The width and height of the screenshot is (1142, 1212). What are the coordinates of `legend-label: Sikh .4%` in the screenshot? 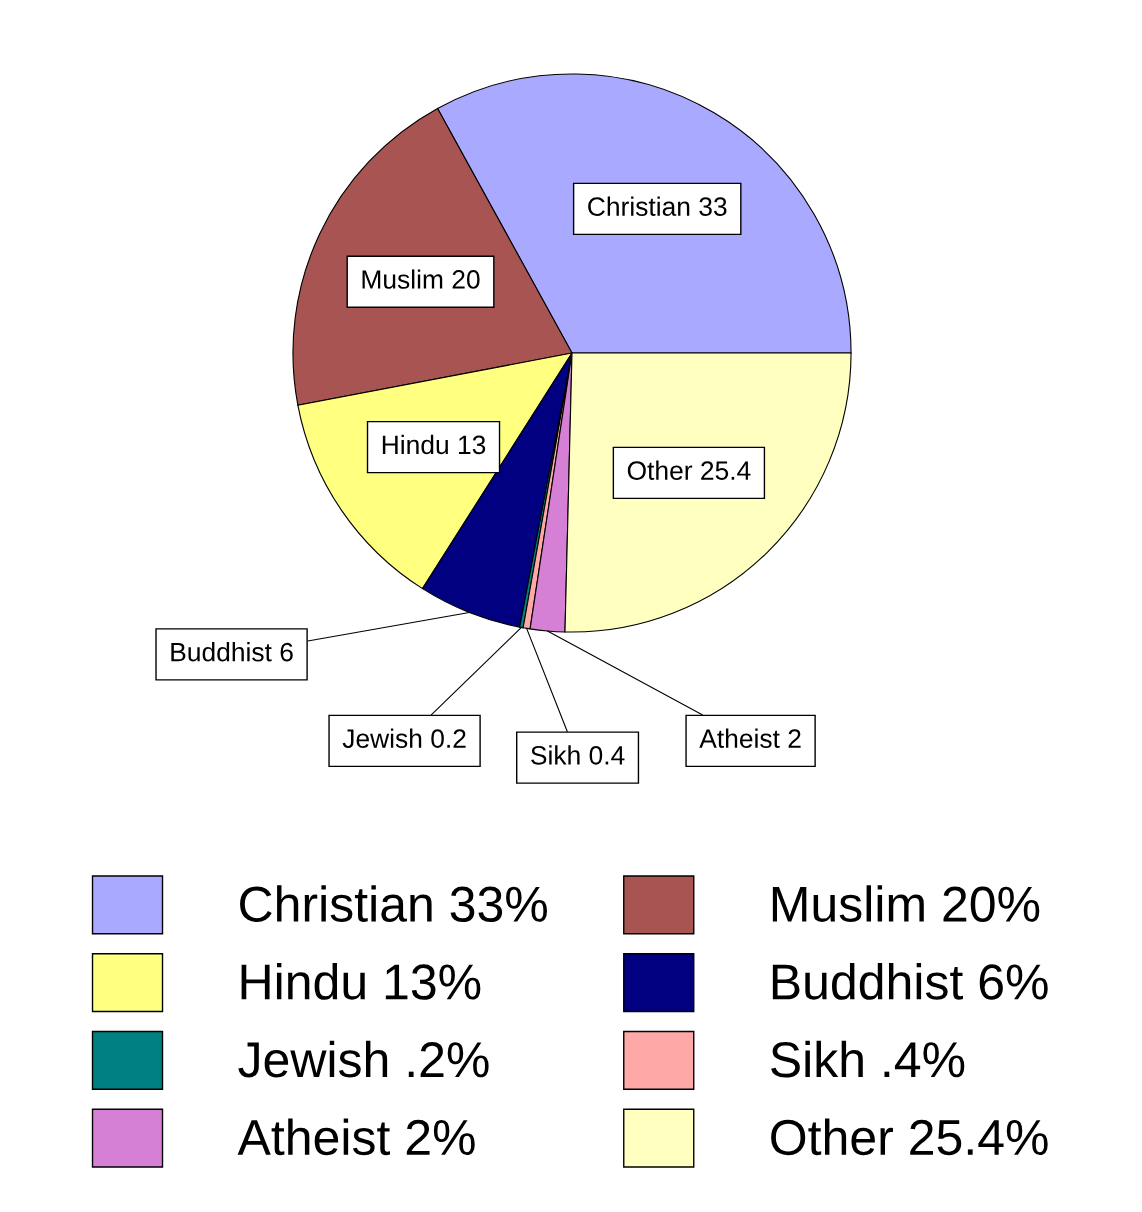 It's located at (868, 1059).